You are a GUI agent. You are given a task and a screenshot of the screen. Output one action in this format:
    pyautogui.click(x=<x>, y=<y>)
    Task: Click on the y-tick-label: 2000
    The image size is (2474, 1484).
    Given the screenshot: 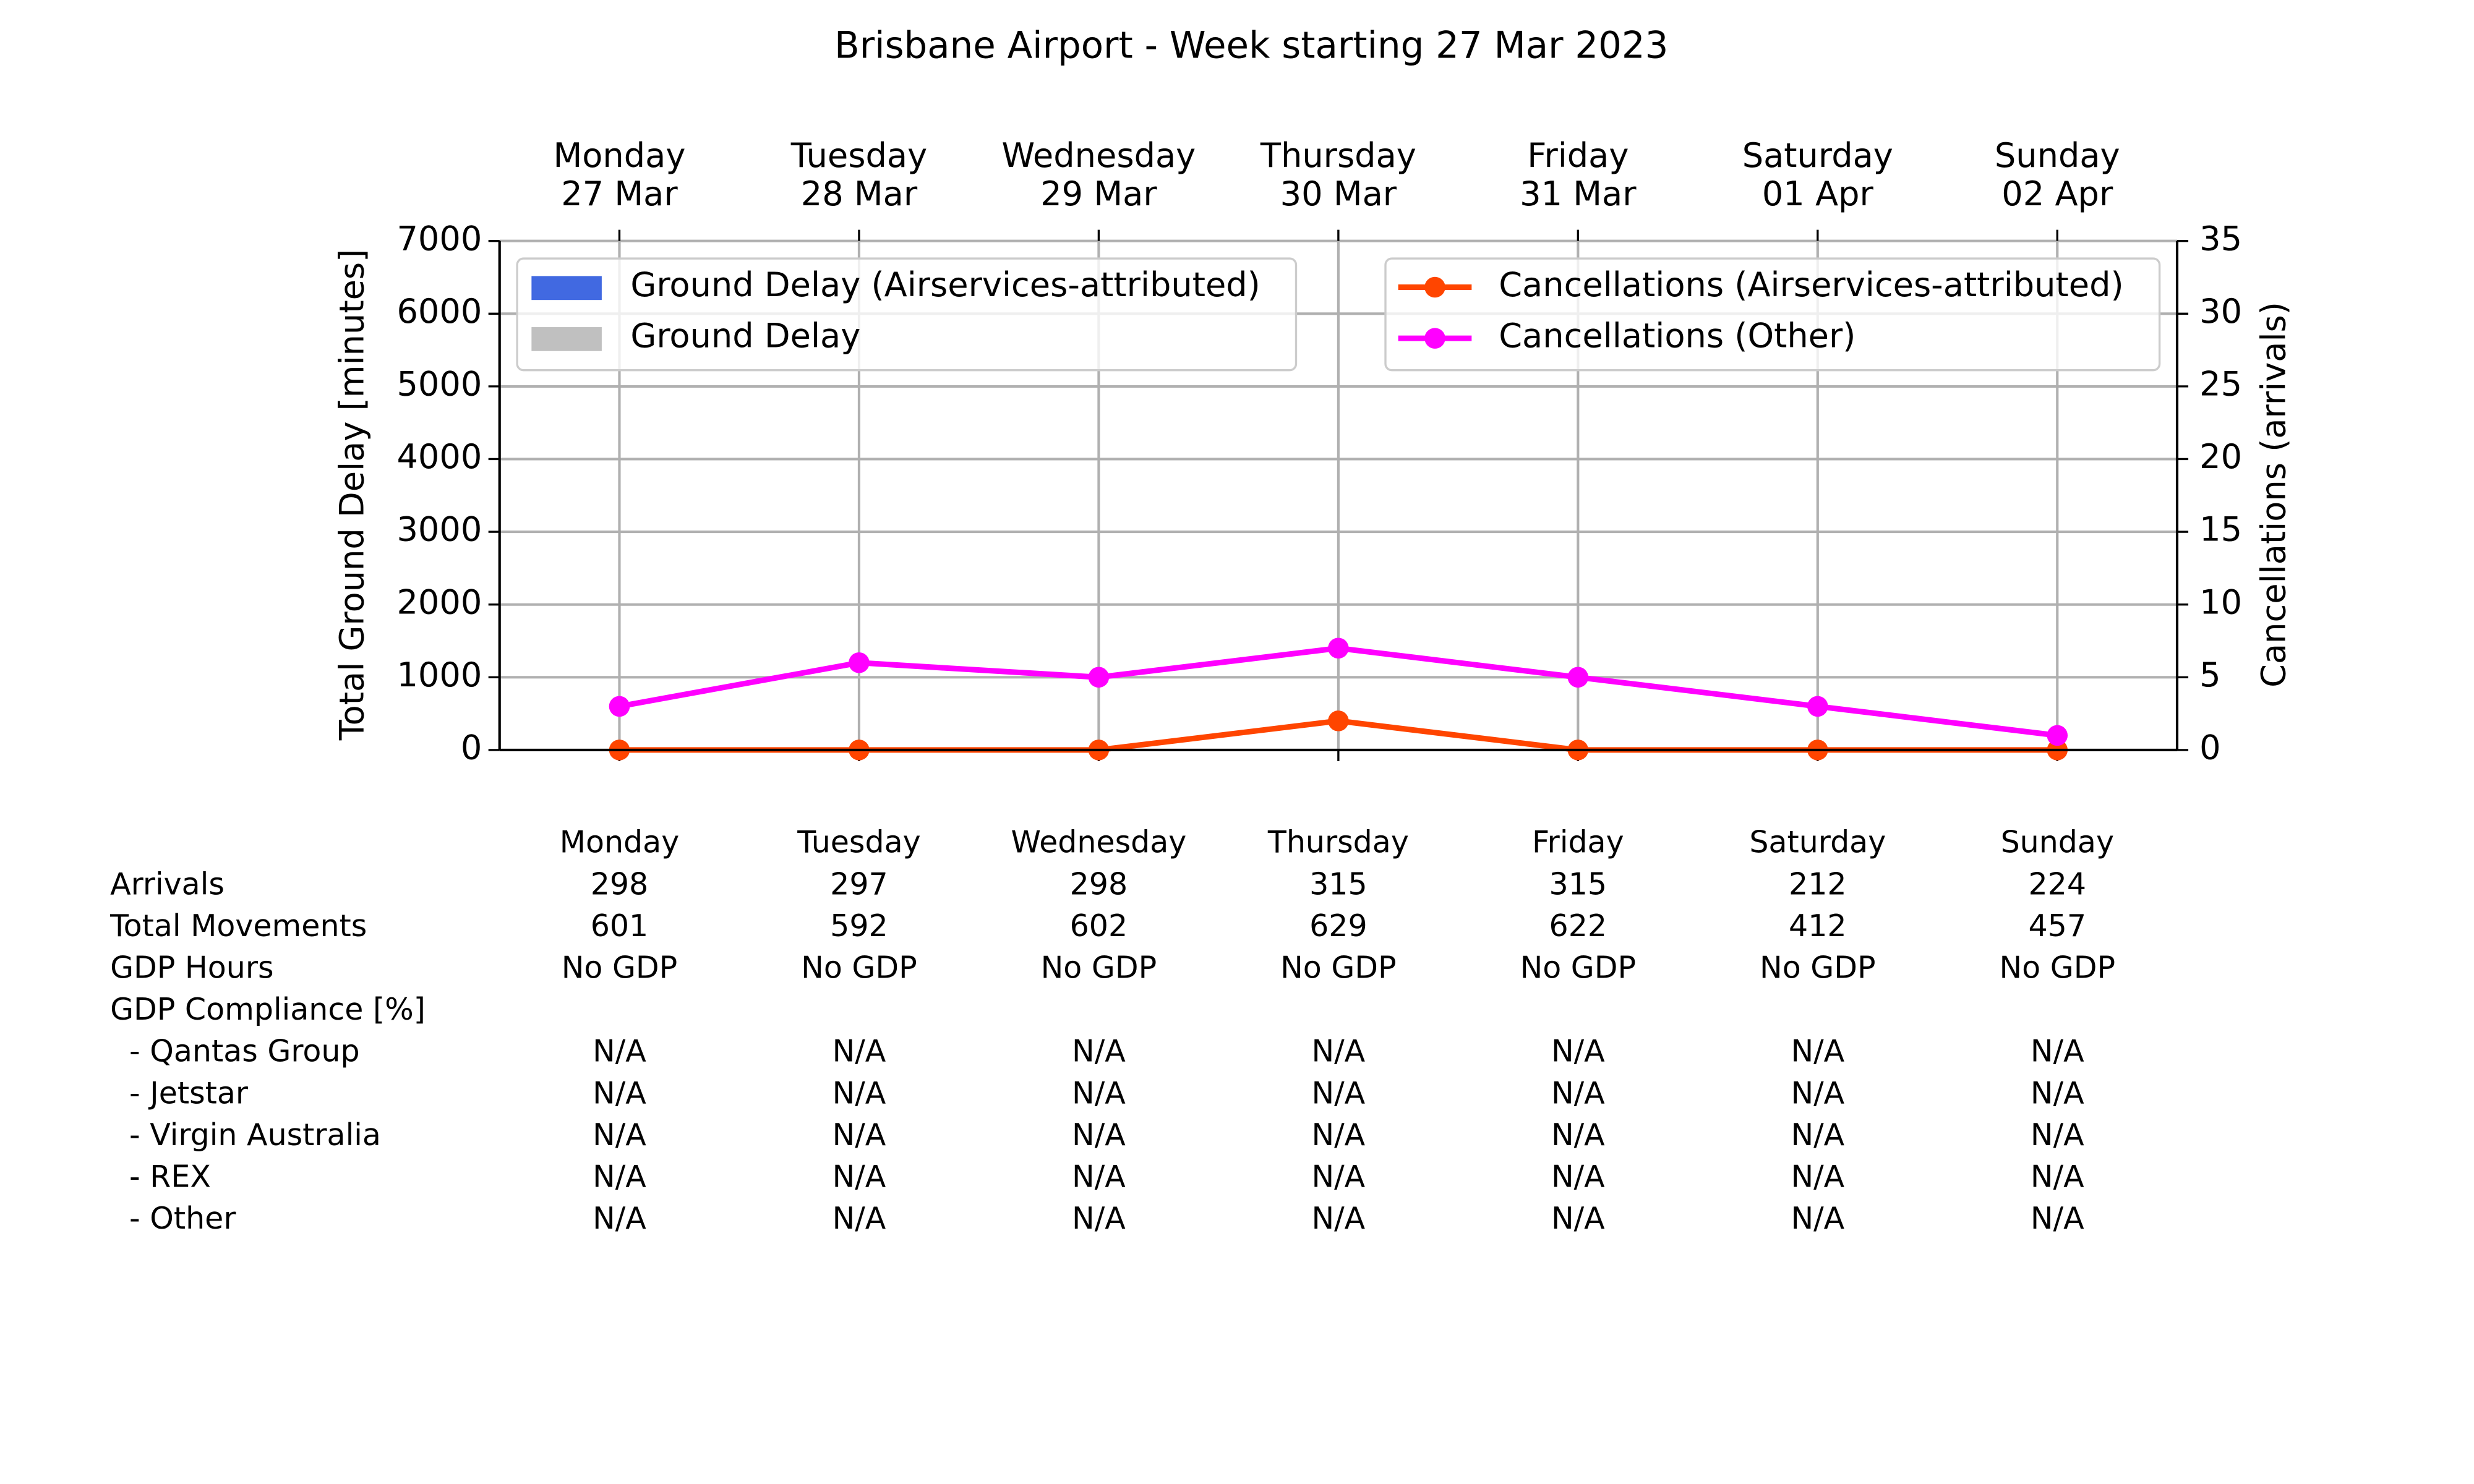 What is the action you would take?
    pyautogui.click(x=439, y=601)
    